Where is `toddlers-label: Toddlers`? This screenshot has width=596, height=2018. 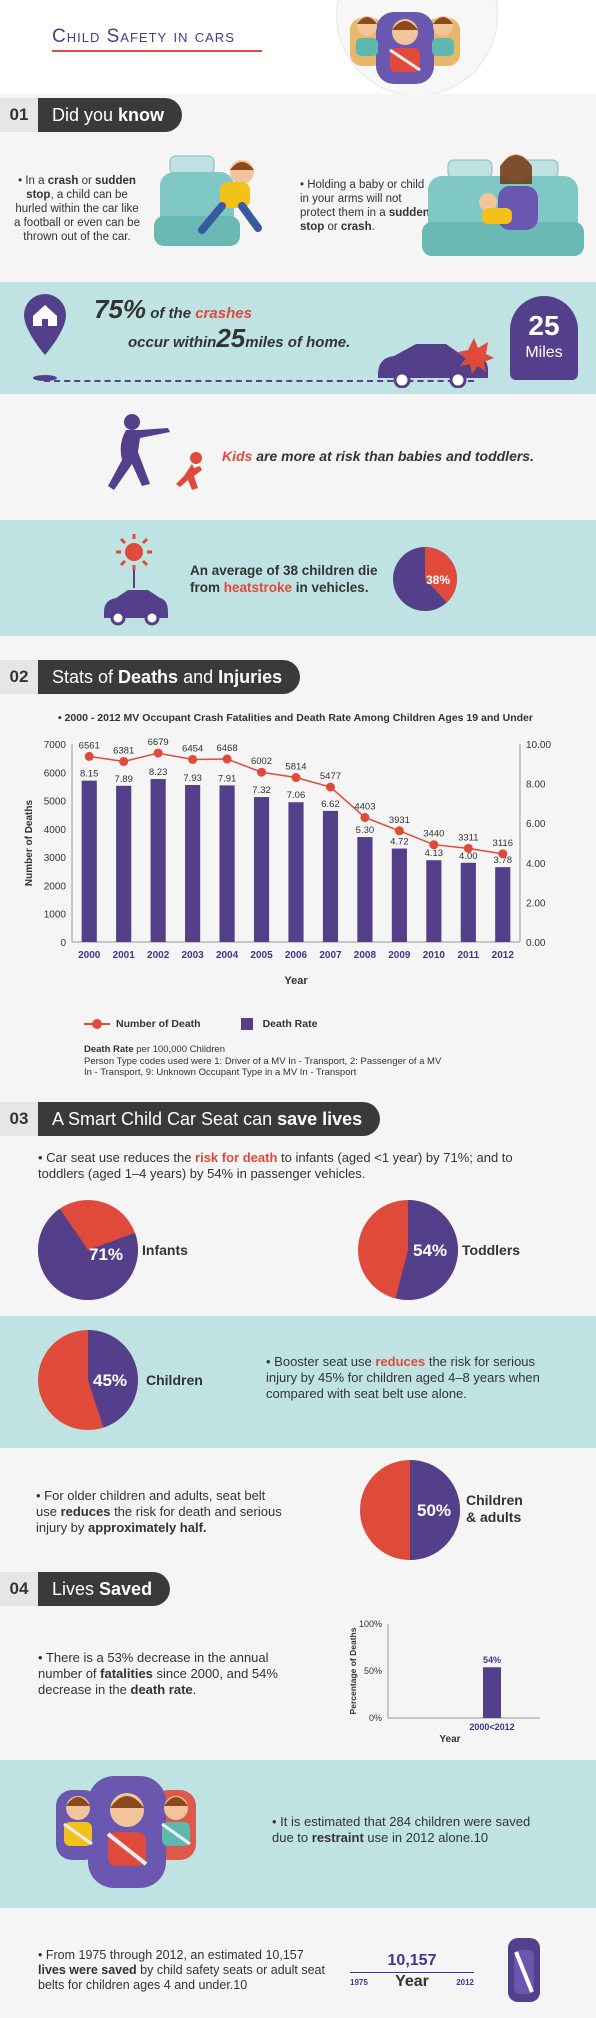 toddlers-label: Toddlers is located at coordinates (491, 1250).